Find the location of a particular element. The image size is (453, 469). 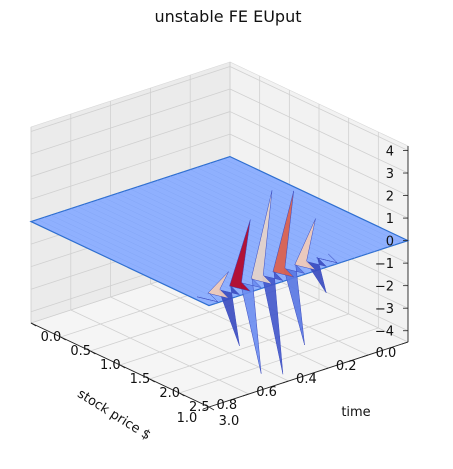

z-tick-label: 4 is located at coordinates (390, 152).